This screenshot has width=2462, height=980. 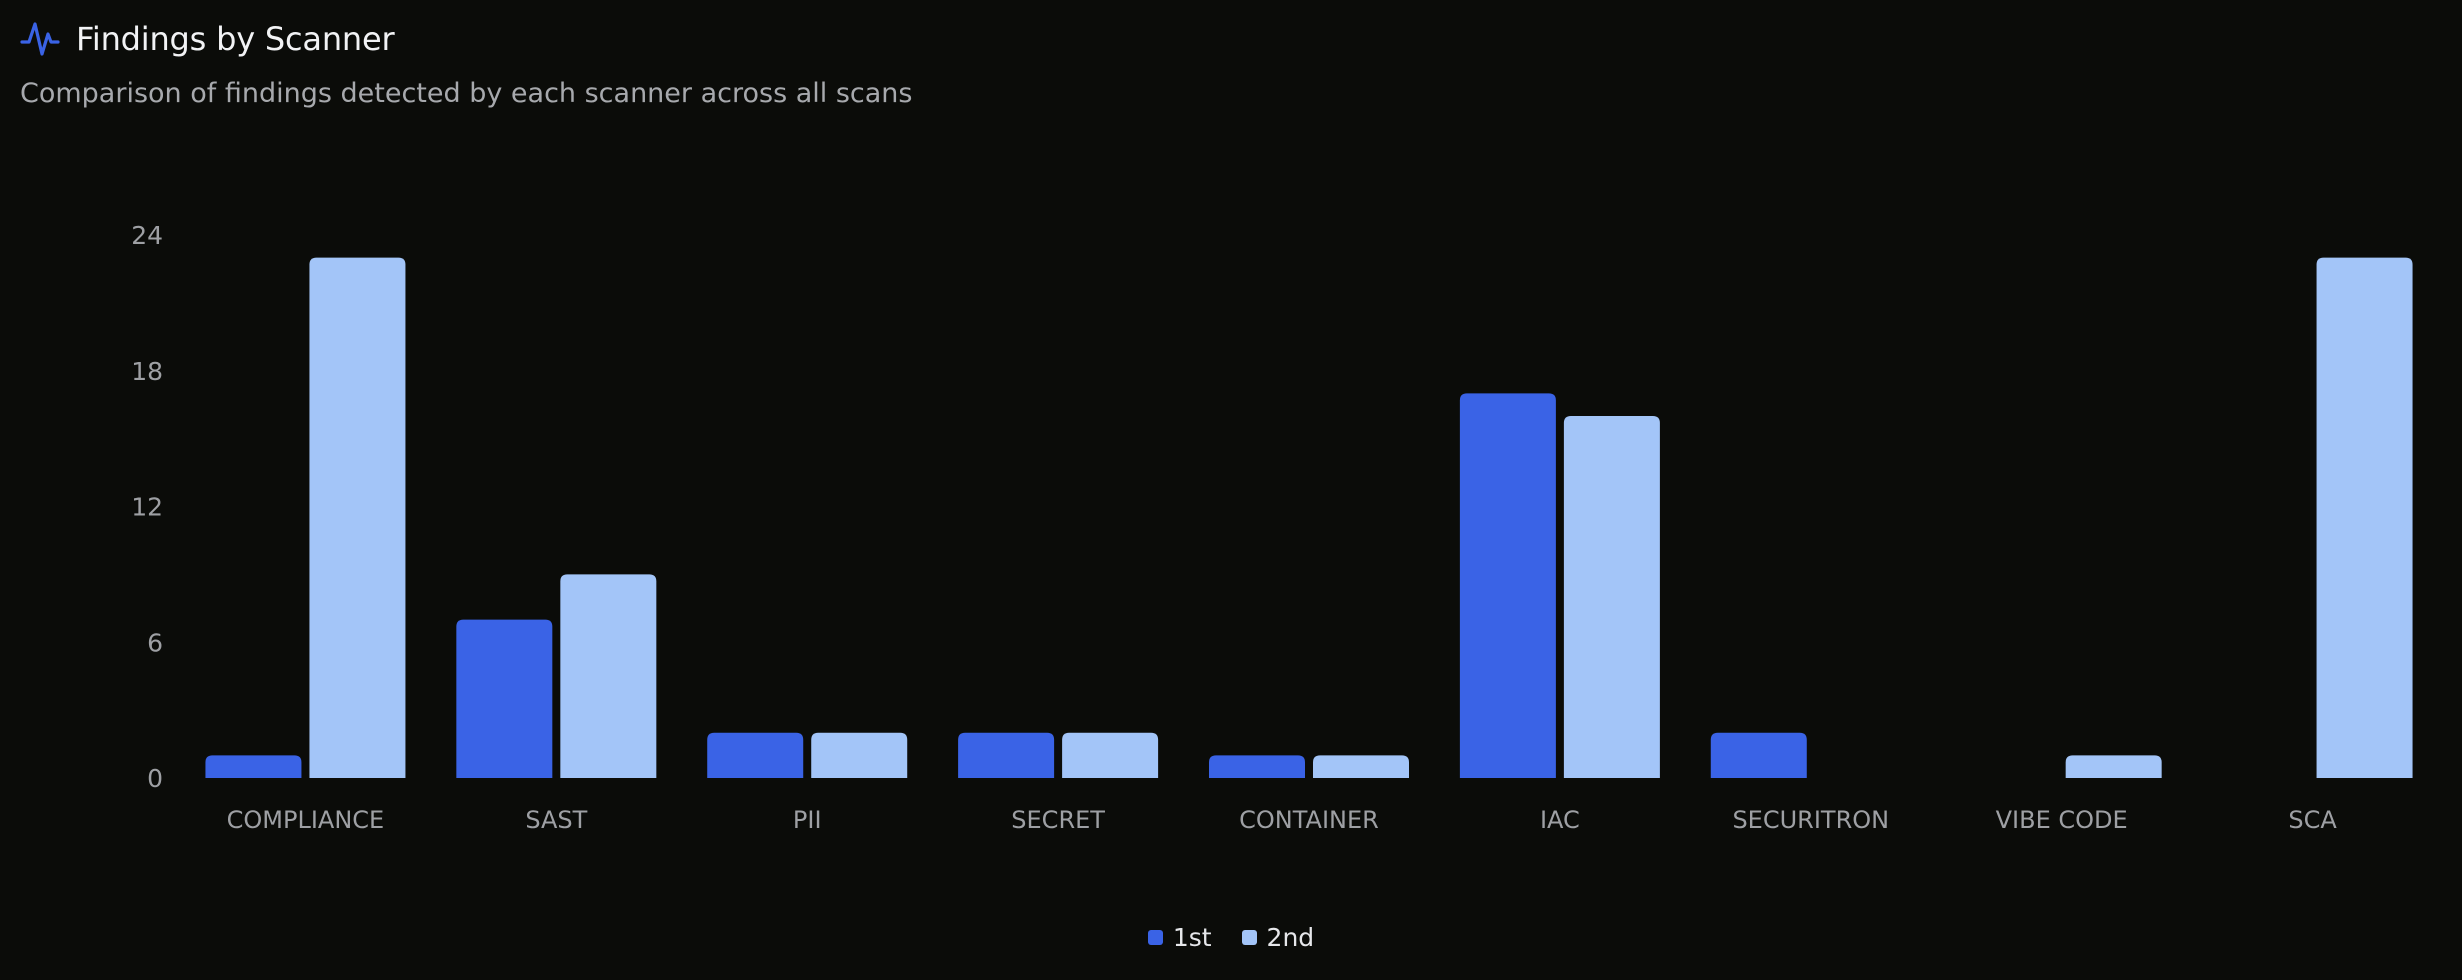 What do you see at coordinates (40, 39) in the screenshot?
I see `activity-pulse-icon` at bounding box center [40, 39].